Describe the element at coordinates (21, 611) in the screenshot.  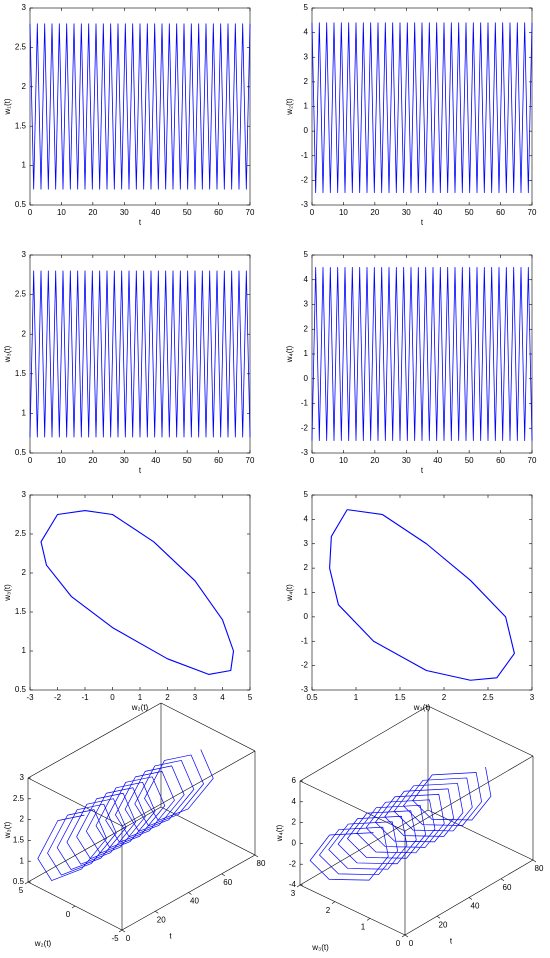
I see `y-tick-label: 1.5` at that location.